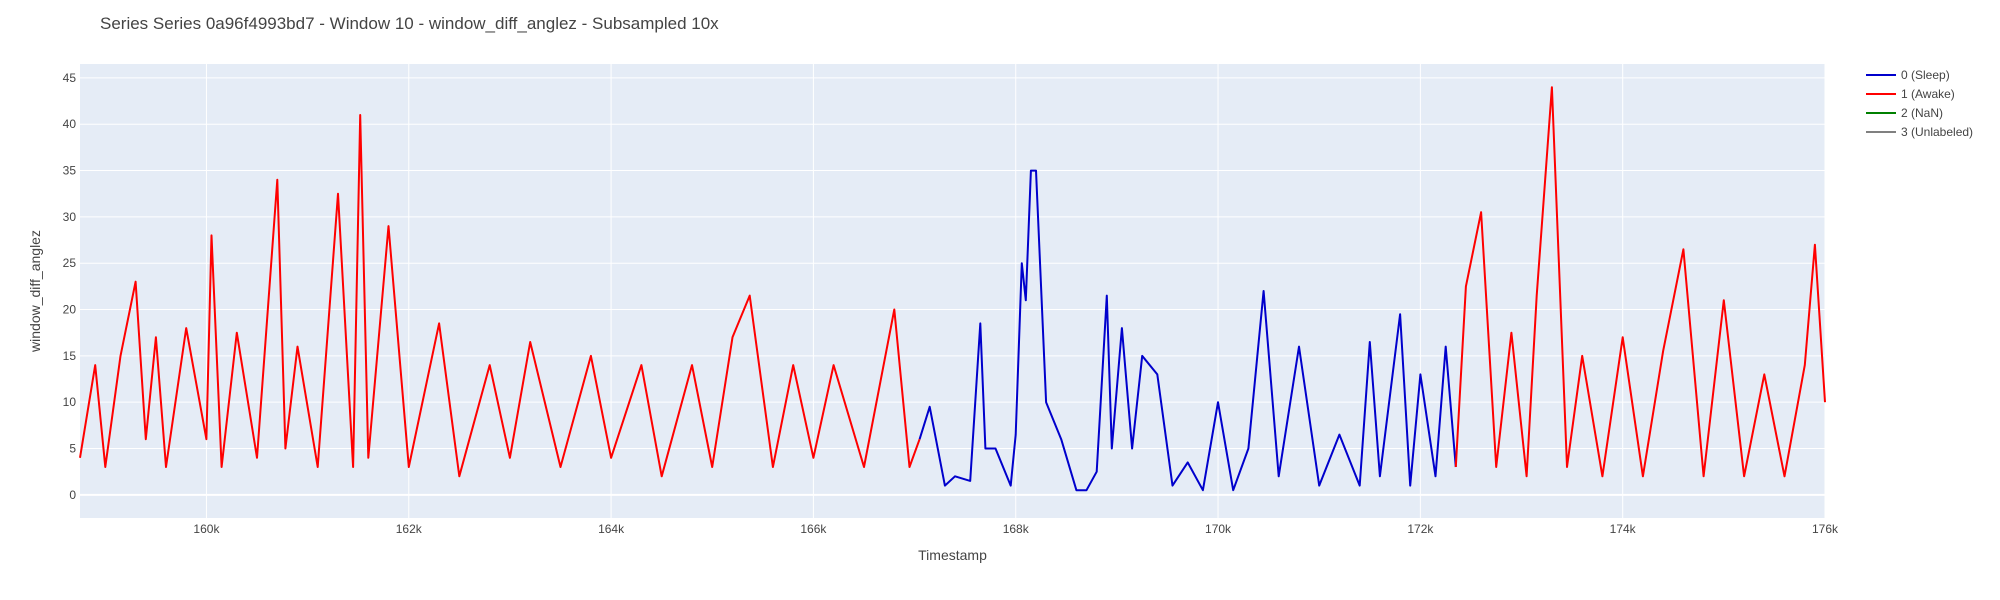 The width and height of the screenshot is (2000, 600). What do you see at coordinates (70, 217) in the screenshot?
I see `y-tick-label: 30` at bounding box center [70, 217].